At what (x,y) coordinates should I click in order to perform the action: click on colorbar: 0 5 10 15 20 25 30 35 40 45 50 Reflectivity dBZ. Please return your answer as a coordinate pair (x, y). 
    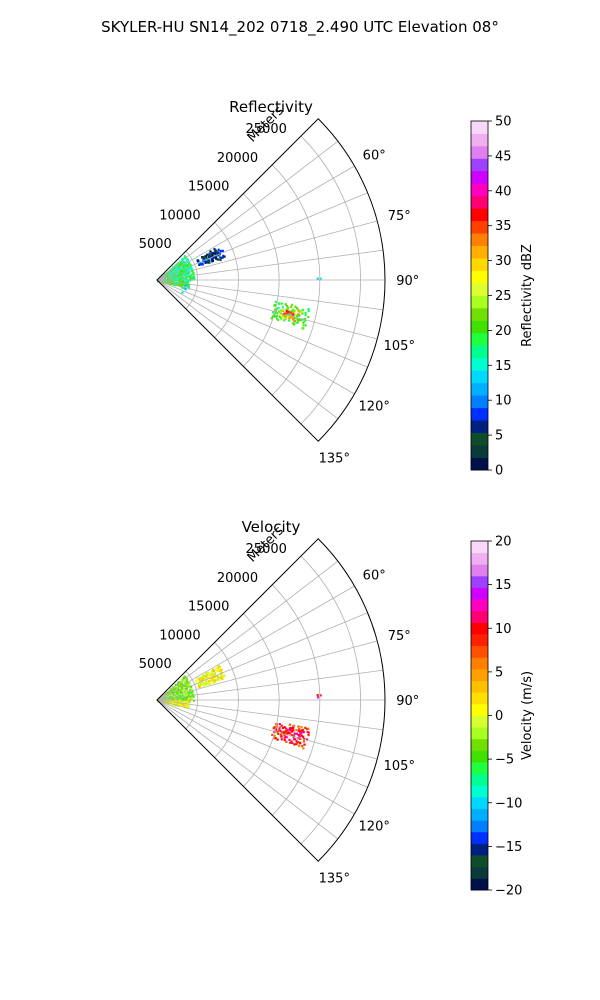
    Looking at the image, I should click on (502, 297).